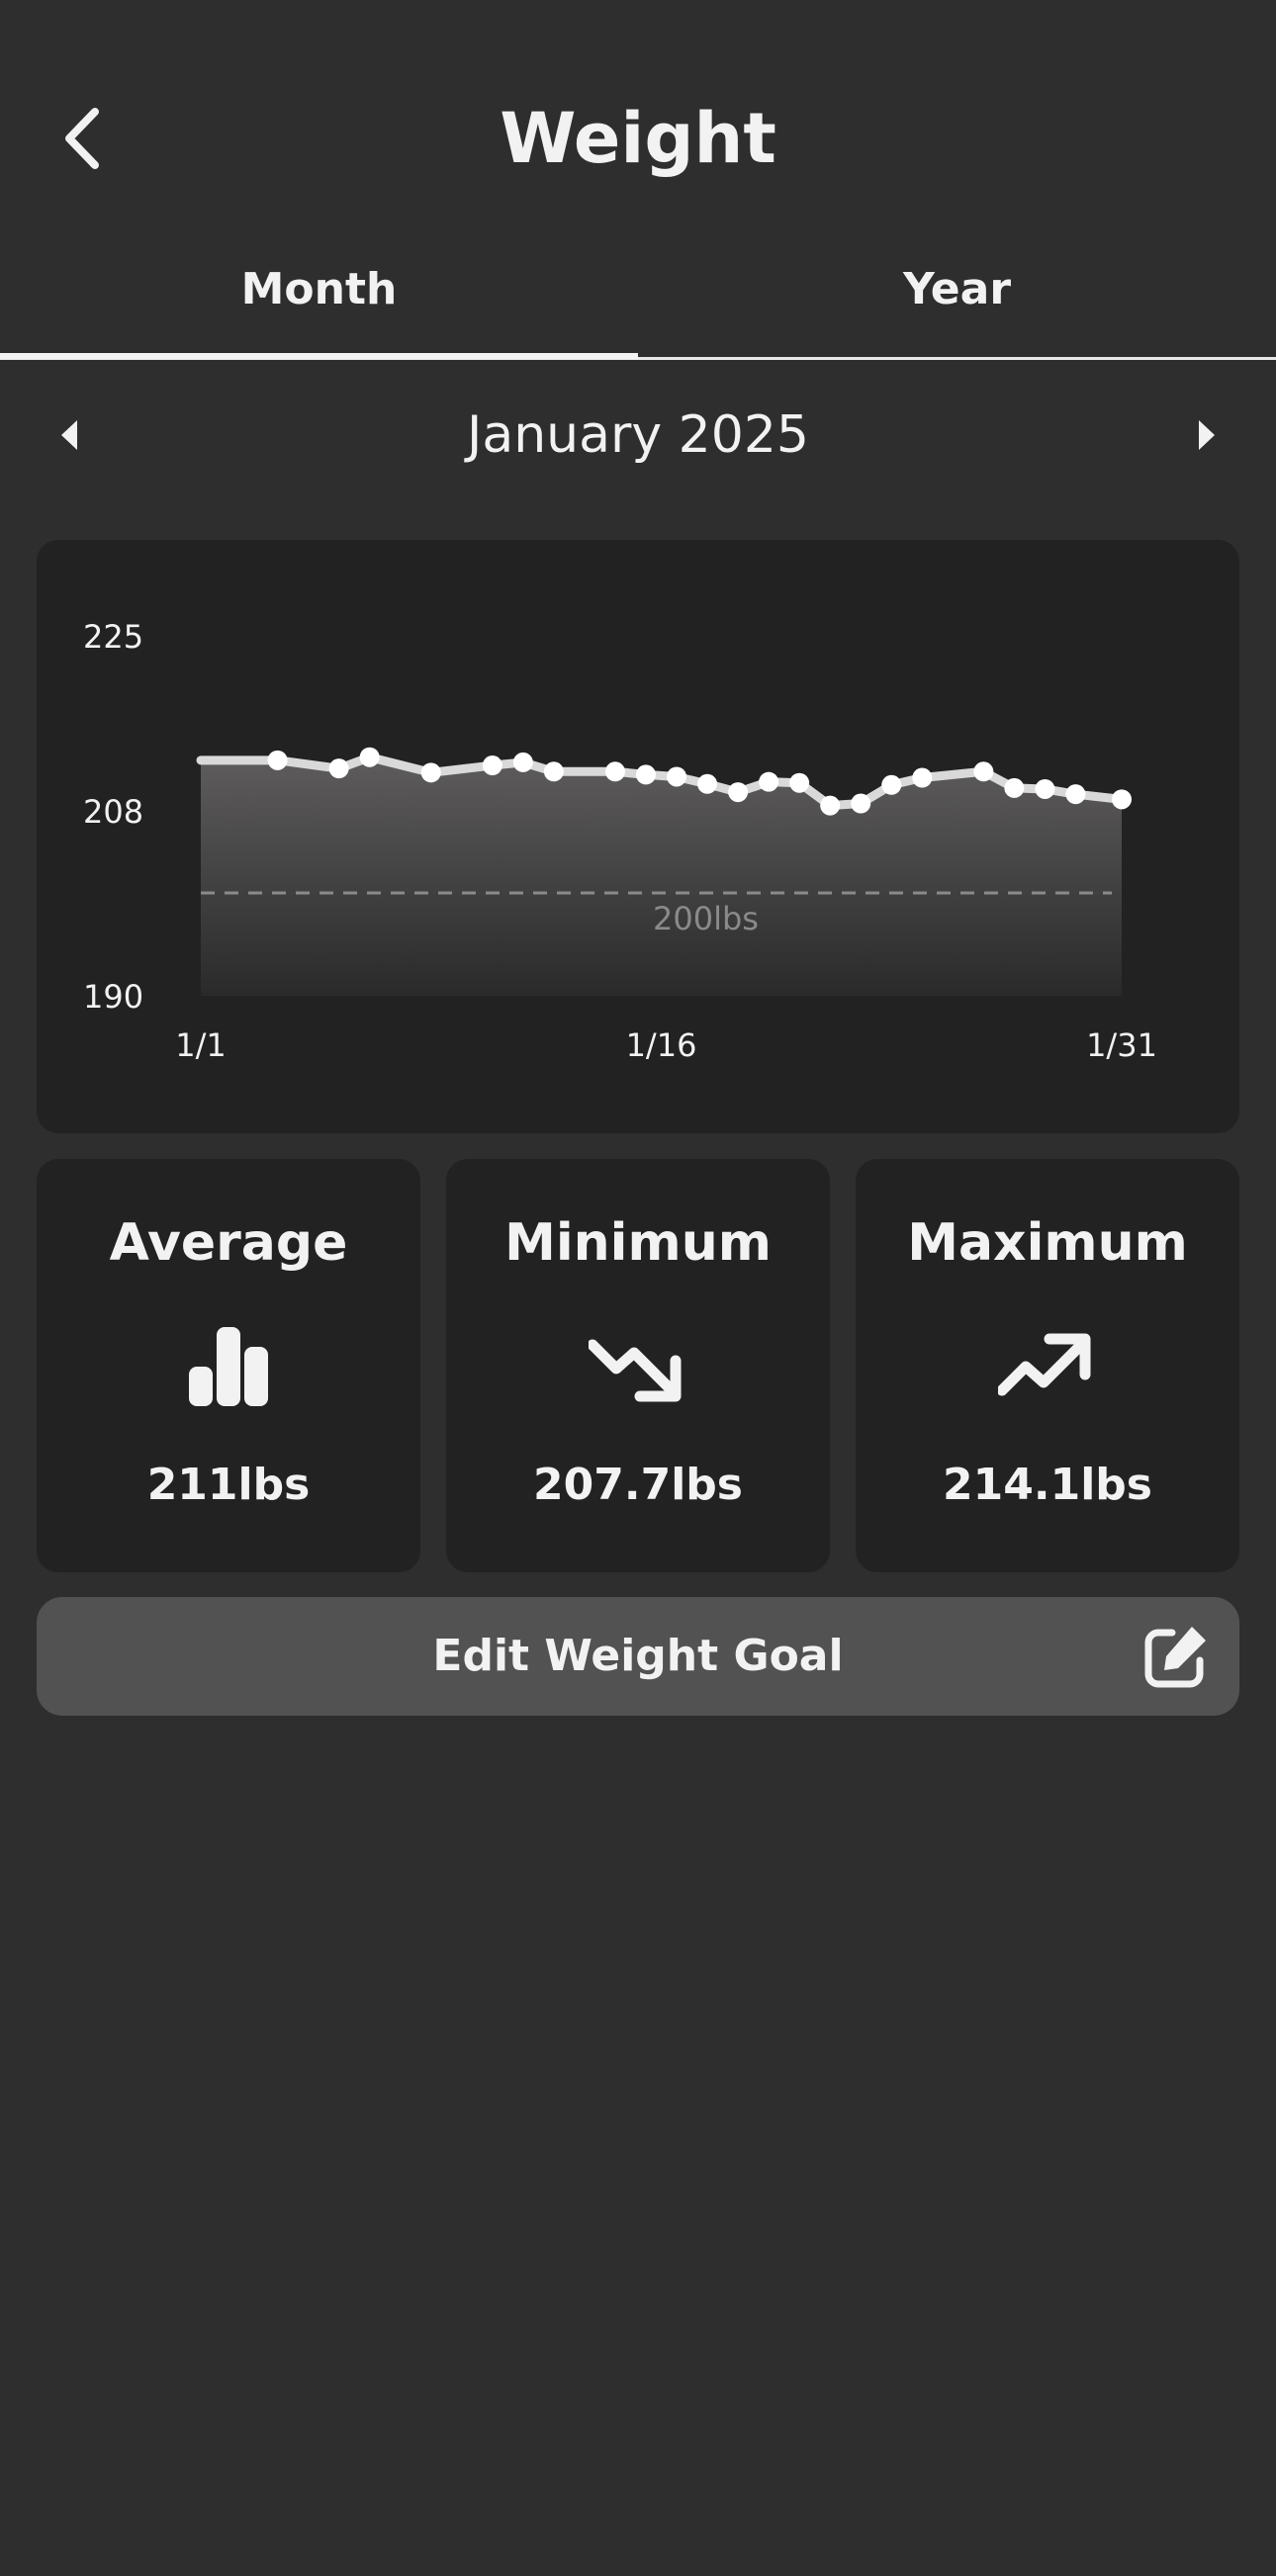 This screenshot has width=1276, height=2576. What do you see at coordinates (638, 301) in the screenshot?
I see `period-tabs: Month Year` at bounding box center [638, 301].